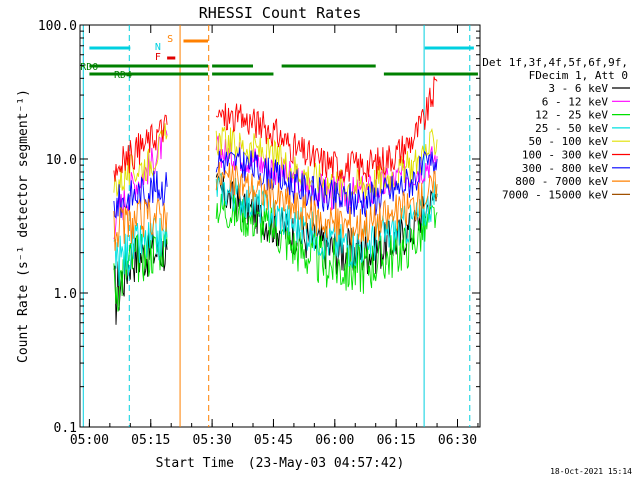 This screenshot has width=640, height=480. What do you see at coordinates (578, 75) in the screenshot?
I see `legend-header: FDecim 1, Att 0` at bounding box center [578, 75].